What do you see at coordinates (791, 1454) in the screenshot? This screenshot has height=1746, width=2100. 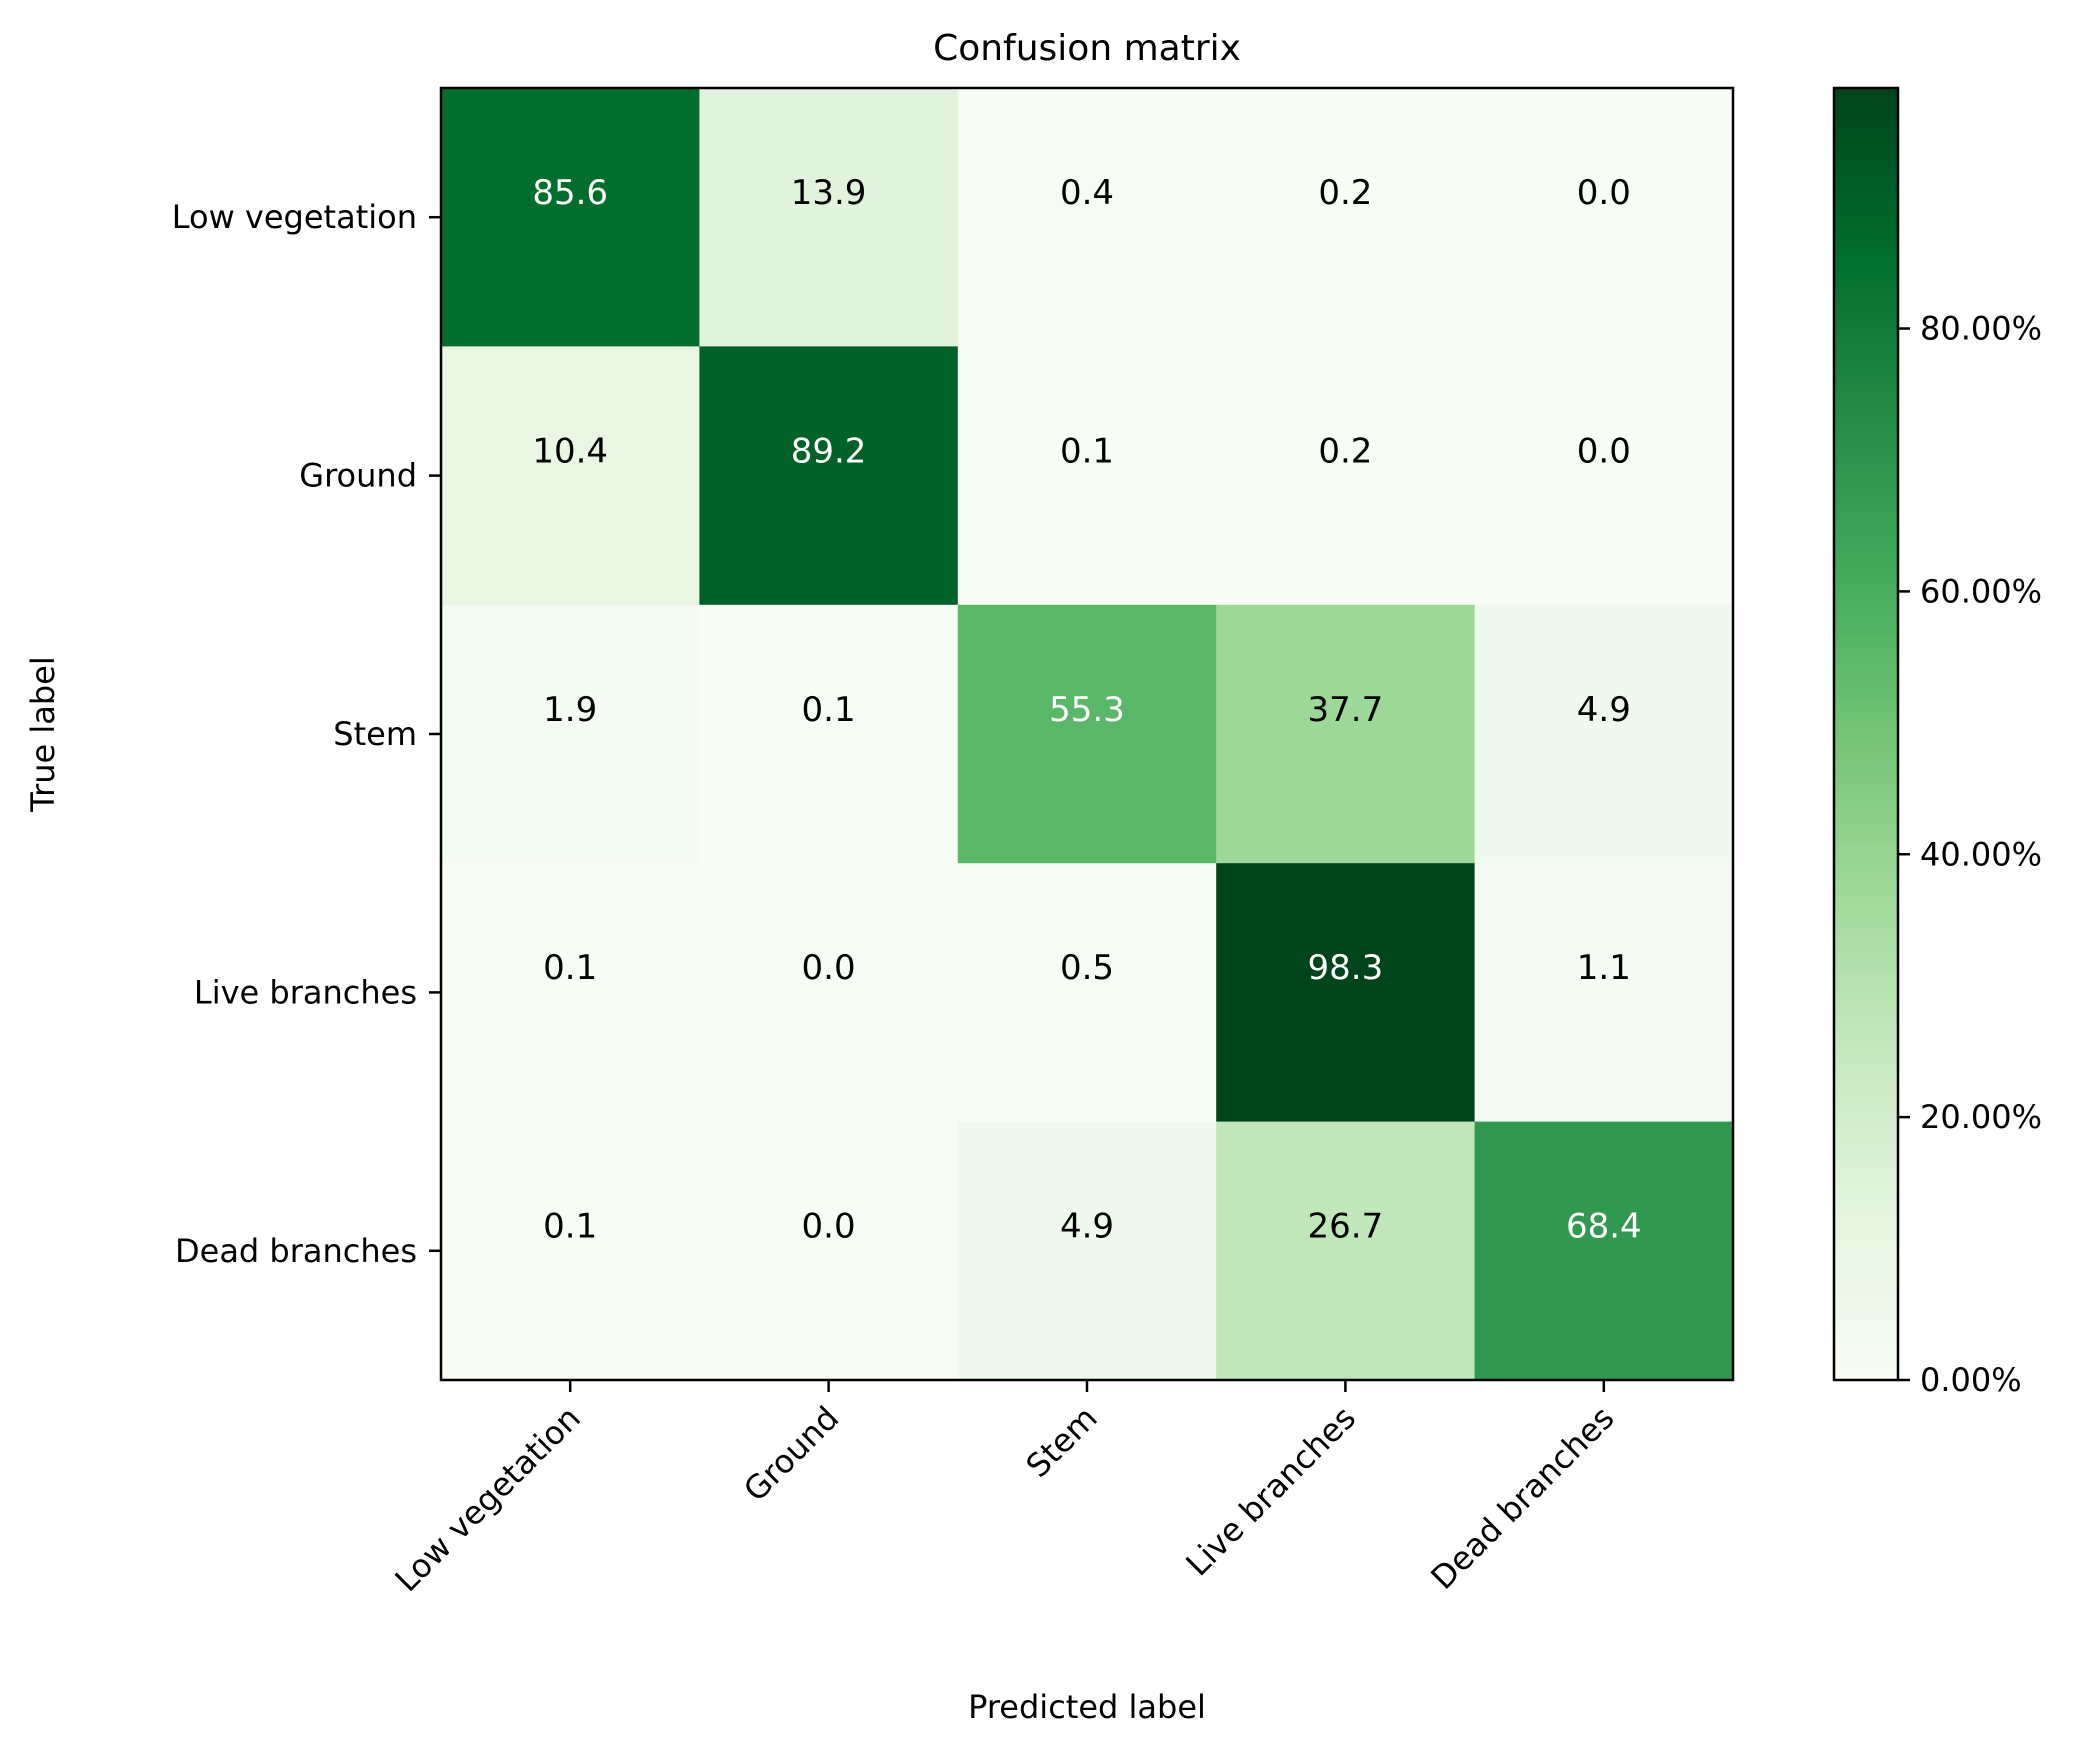 I see `x-tick-label: Ground` at bounding box center [791, 1454].